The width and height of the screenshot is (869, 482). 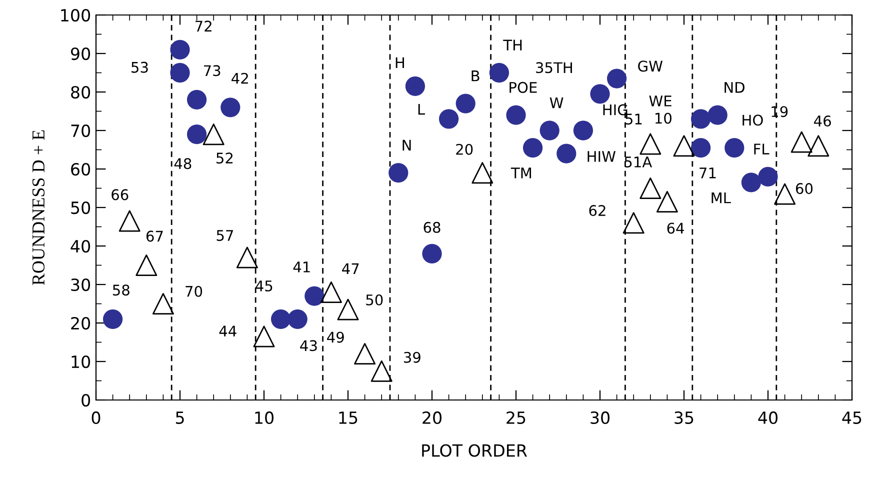 What do you see at coordinates (86, 400) in the screenshot?
I see `y-tick-label: 0` at bounding box center [86, 400].